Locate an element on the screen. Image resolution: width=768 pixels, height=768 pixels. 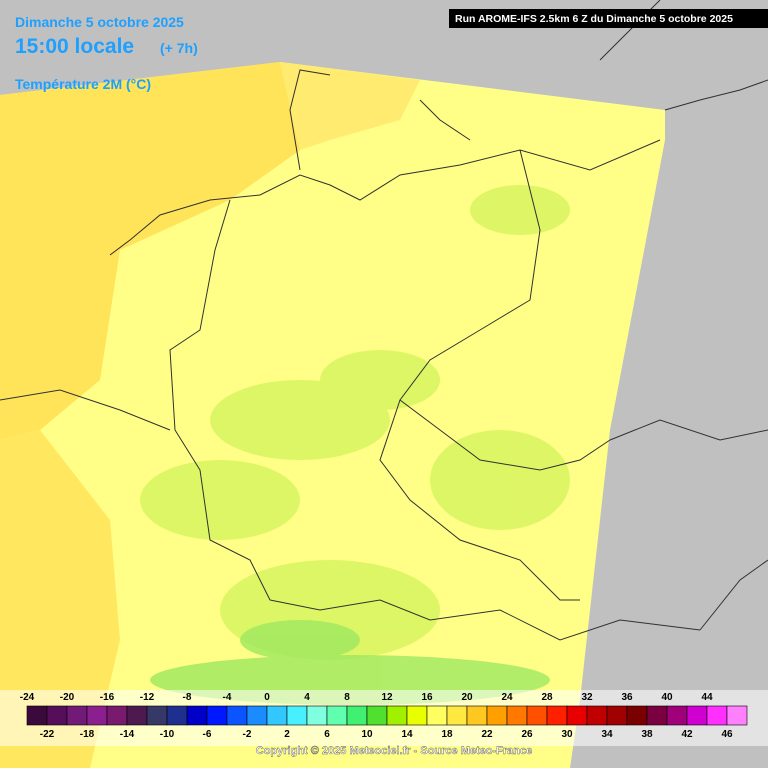
legend-label: 42 is located at coordinates (687, 734).